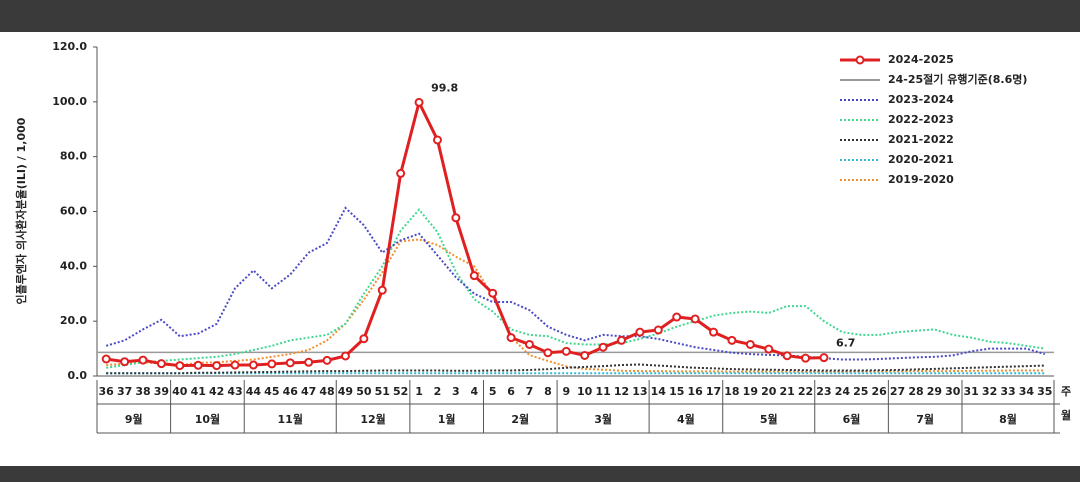  I want to click on y-tick-label: 60.0, so click(73, 211).